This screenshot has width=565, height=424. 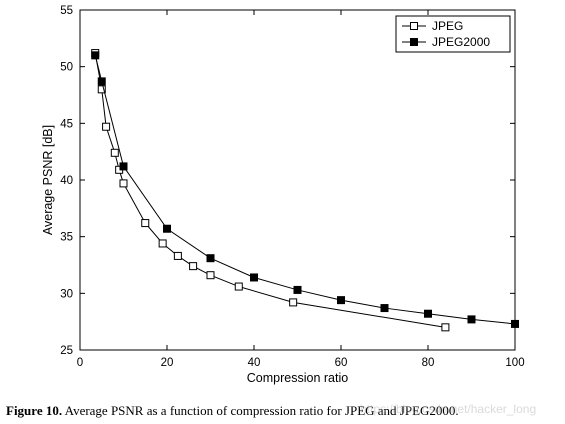 I want to click on legend-item: JPEG2000, so click(x=446, y=42).